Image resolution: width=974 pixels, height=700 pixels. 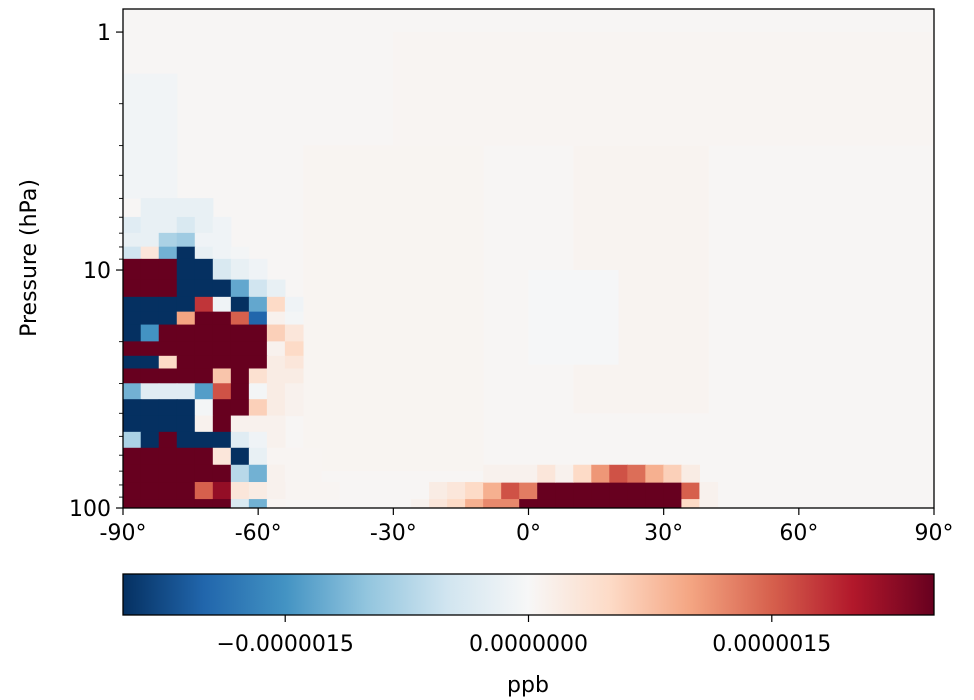 I want to click on x-axis: -90° -60° -30° 0° 30° 60° 90°, so click(x=527, y=527).